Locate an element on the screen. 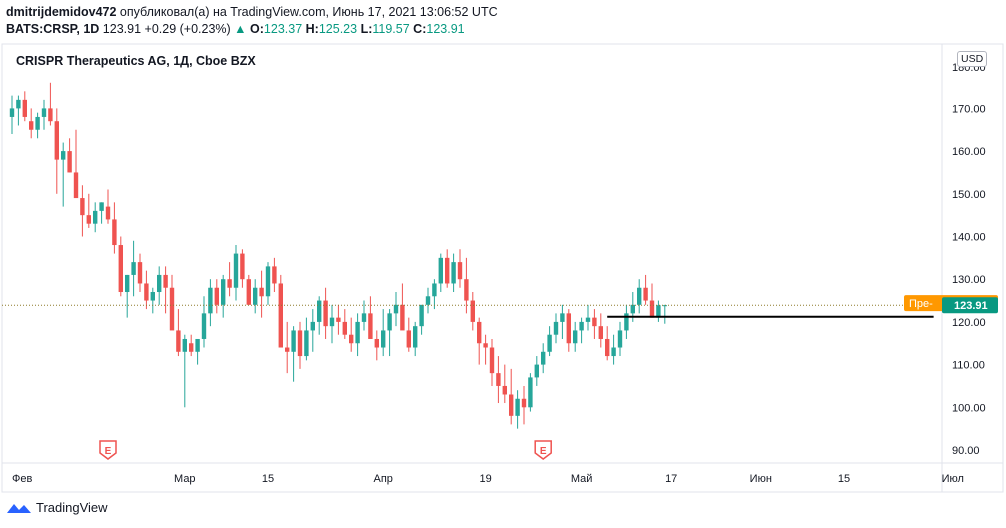 This screenshot has height=528, width=1006. triangle-up-icon: ▲ is located at coordinates (240, 29).